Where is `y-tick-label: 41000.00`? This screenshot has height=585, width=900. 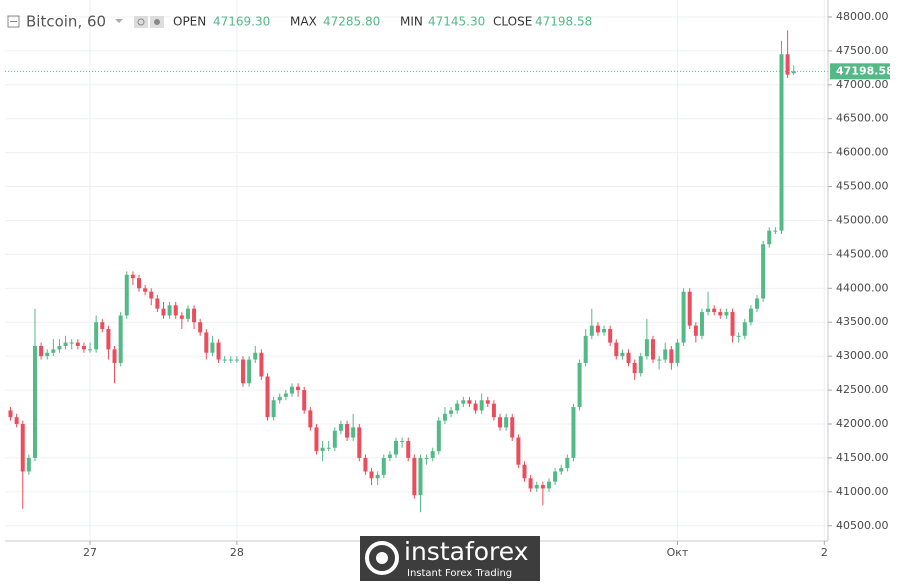 y-tick-label: 41000.00 is located at coordinates (862, 491).